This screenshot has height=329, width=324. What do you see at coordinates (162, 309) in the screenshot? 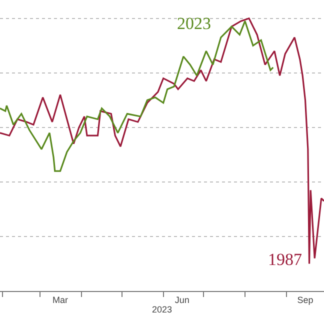
I see `x-axis-title: 2023` at bounding box center [162, 309].